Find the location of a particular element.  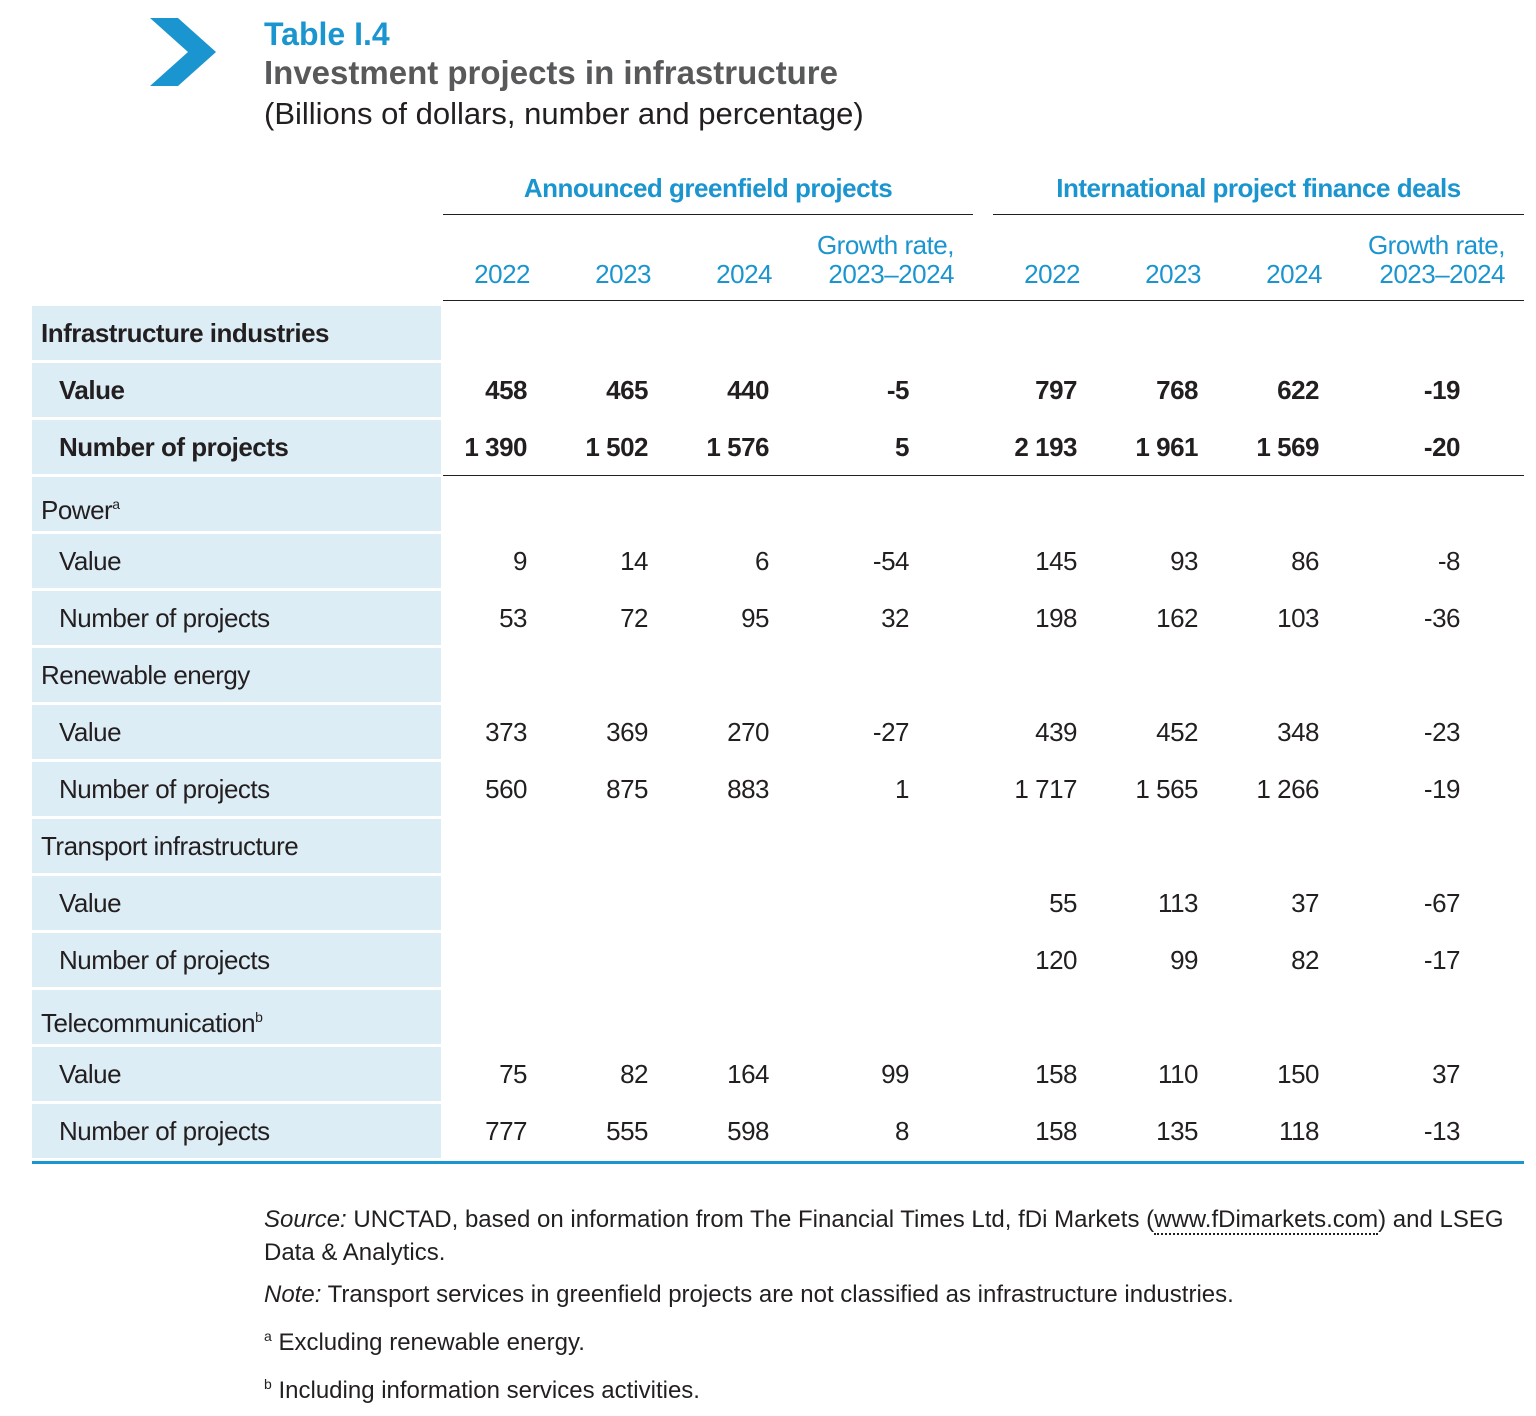

cell-2024-finance: 622 is located at coordinates (1298, 390).